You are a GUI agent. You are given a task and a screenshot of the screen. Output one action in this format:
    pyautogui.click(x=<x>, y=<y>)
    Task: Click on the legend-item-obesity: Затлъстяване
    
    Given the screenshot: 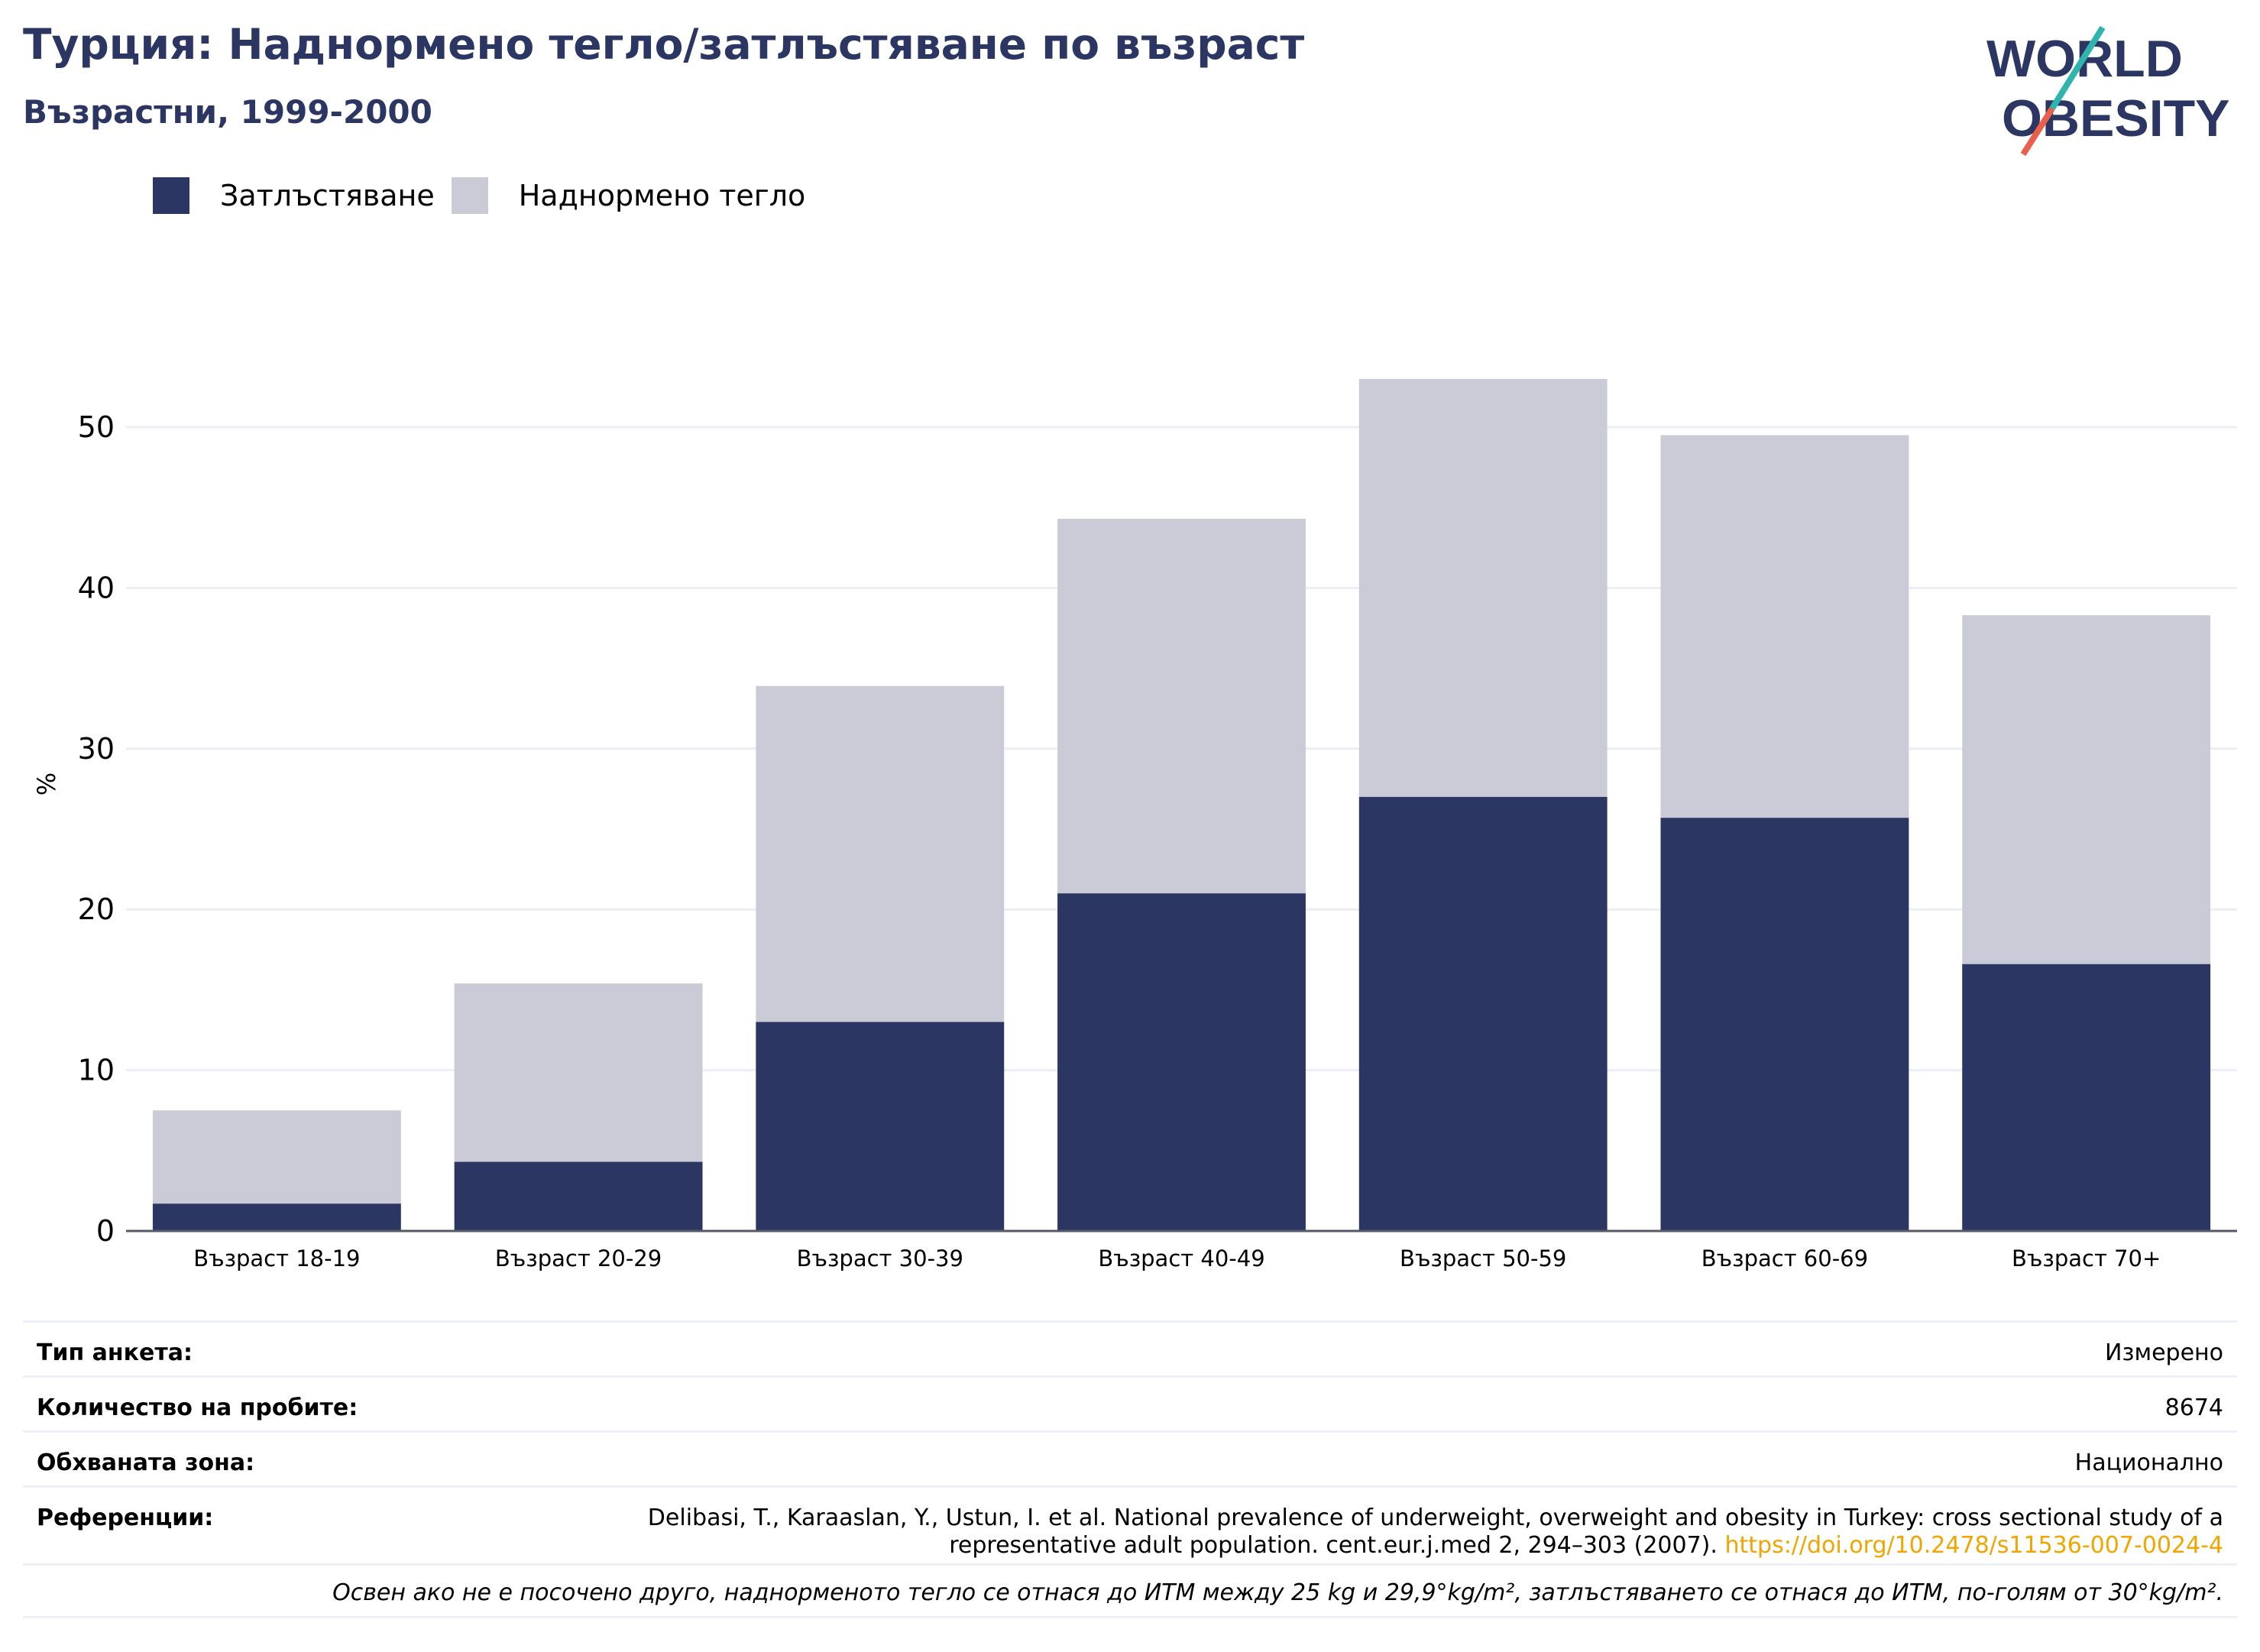 What is the action you would take?
    pyautogui.click(x=294, y=195)
    